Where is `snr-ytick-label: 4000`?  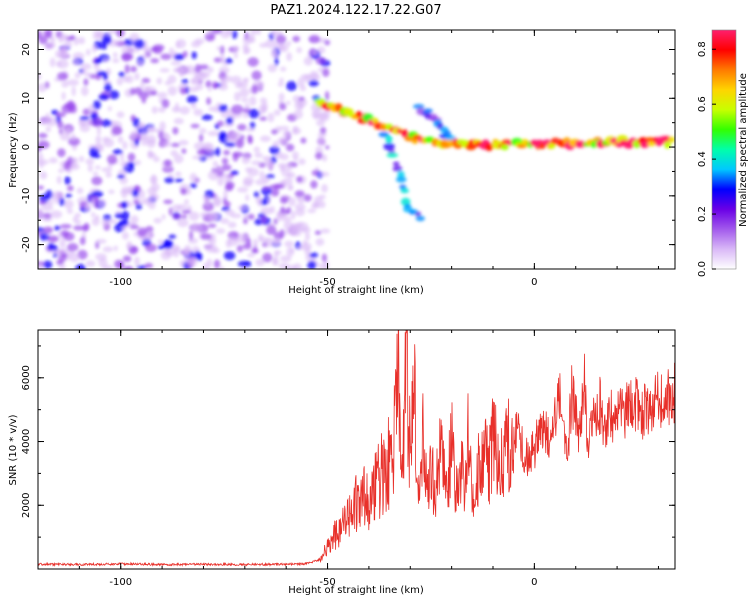
snr-ytick-label: 4000 is located at coordinates (26, 441).